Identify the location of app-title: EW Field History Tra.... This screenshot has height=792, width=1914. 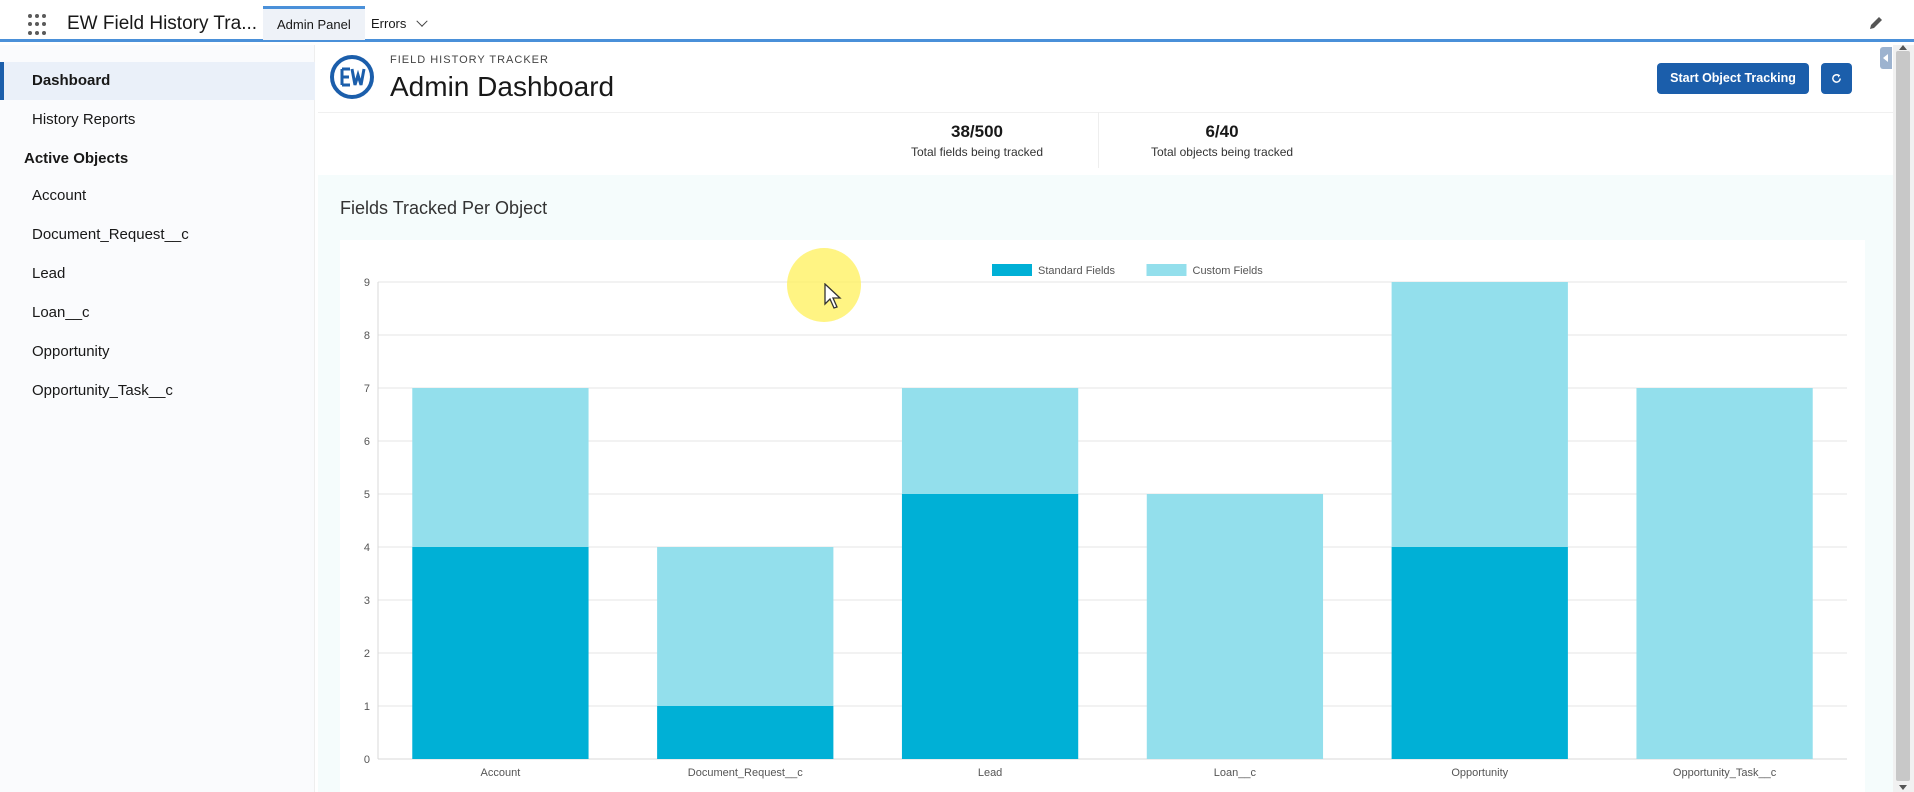
(162, 23).